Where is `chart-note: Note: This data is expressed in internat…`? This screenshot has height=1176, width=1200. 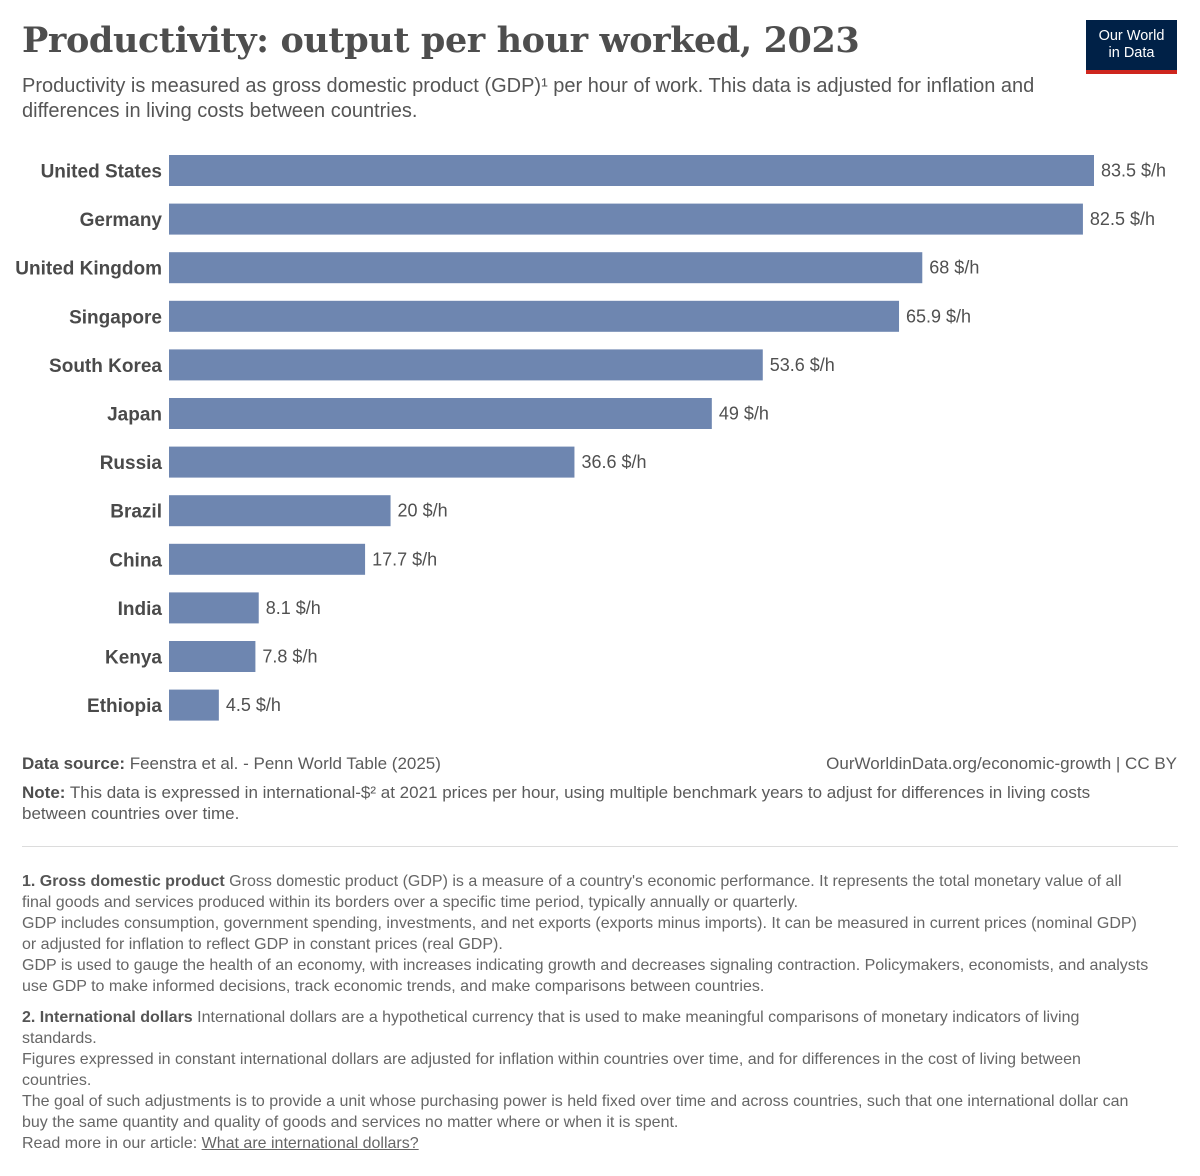
chart-note: Note: This data is expressed in internat… is located at coordinates (587, 803).